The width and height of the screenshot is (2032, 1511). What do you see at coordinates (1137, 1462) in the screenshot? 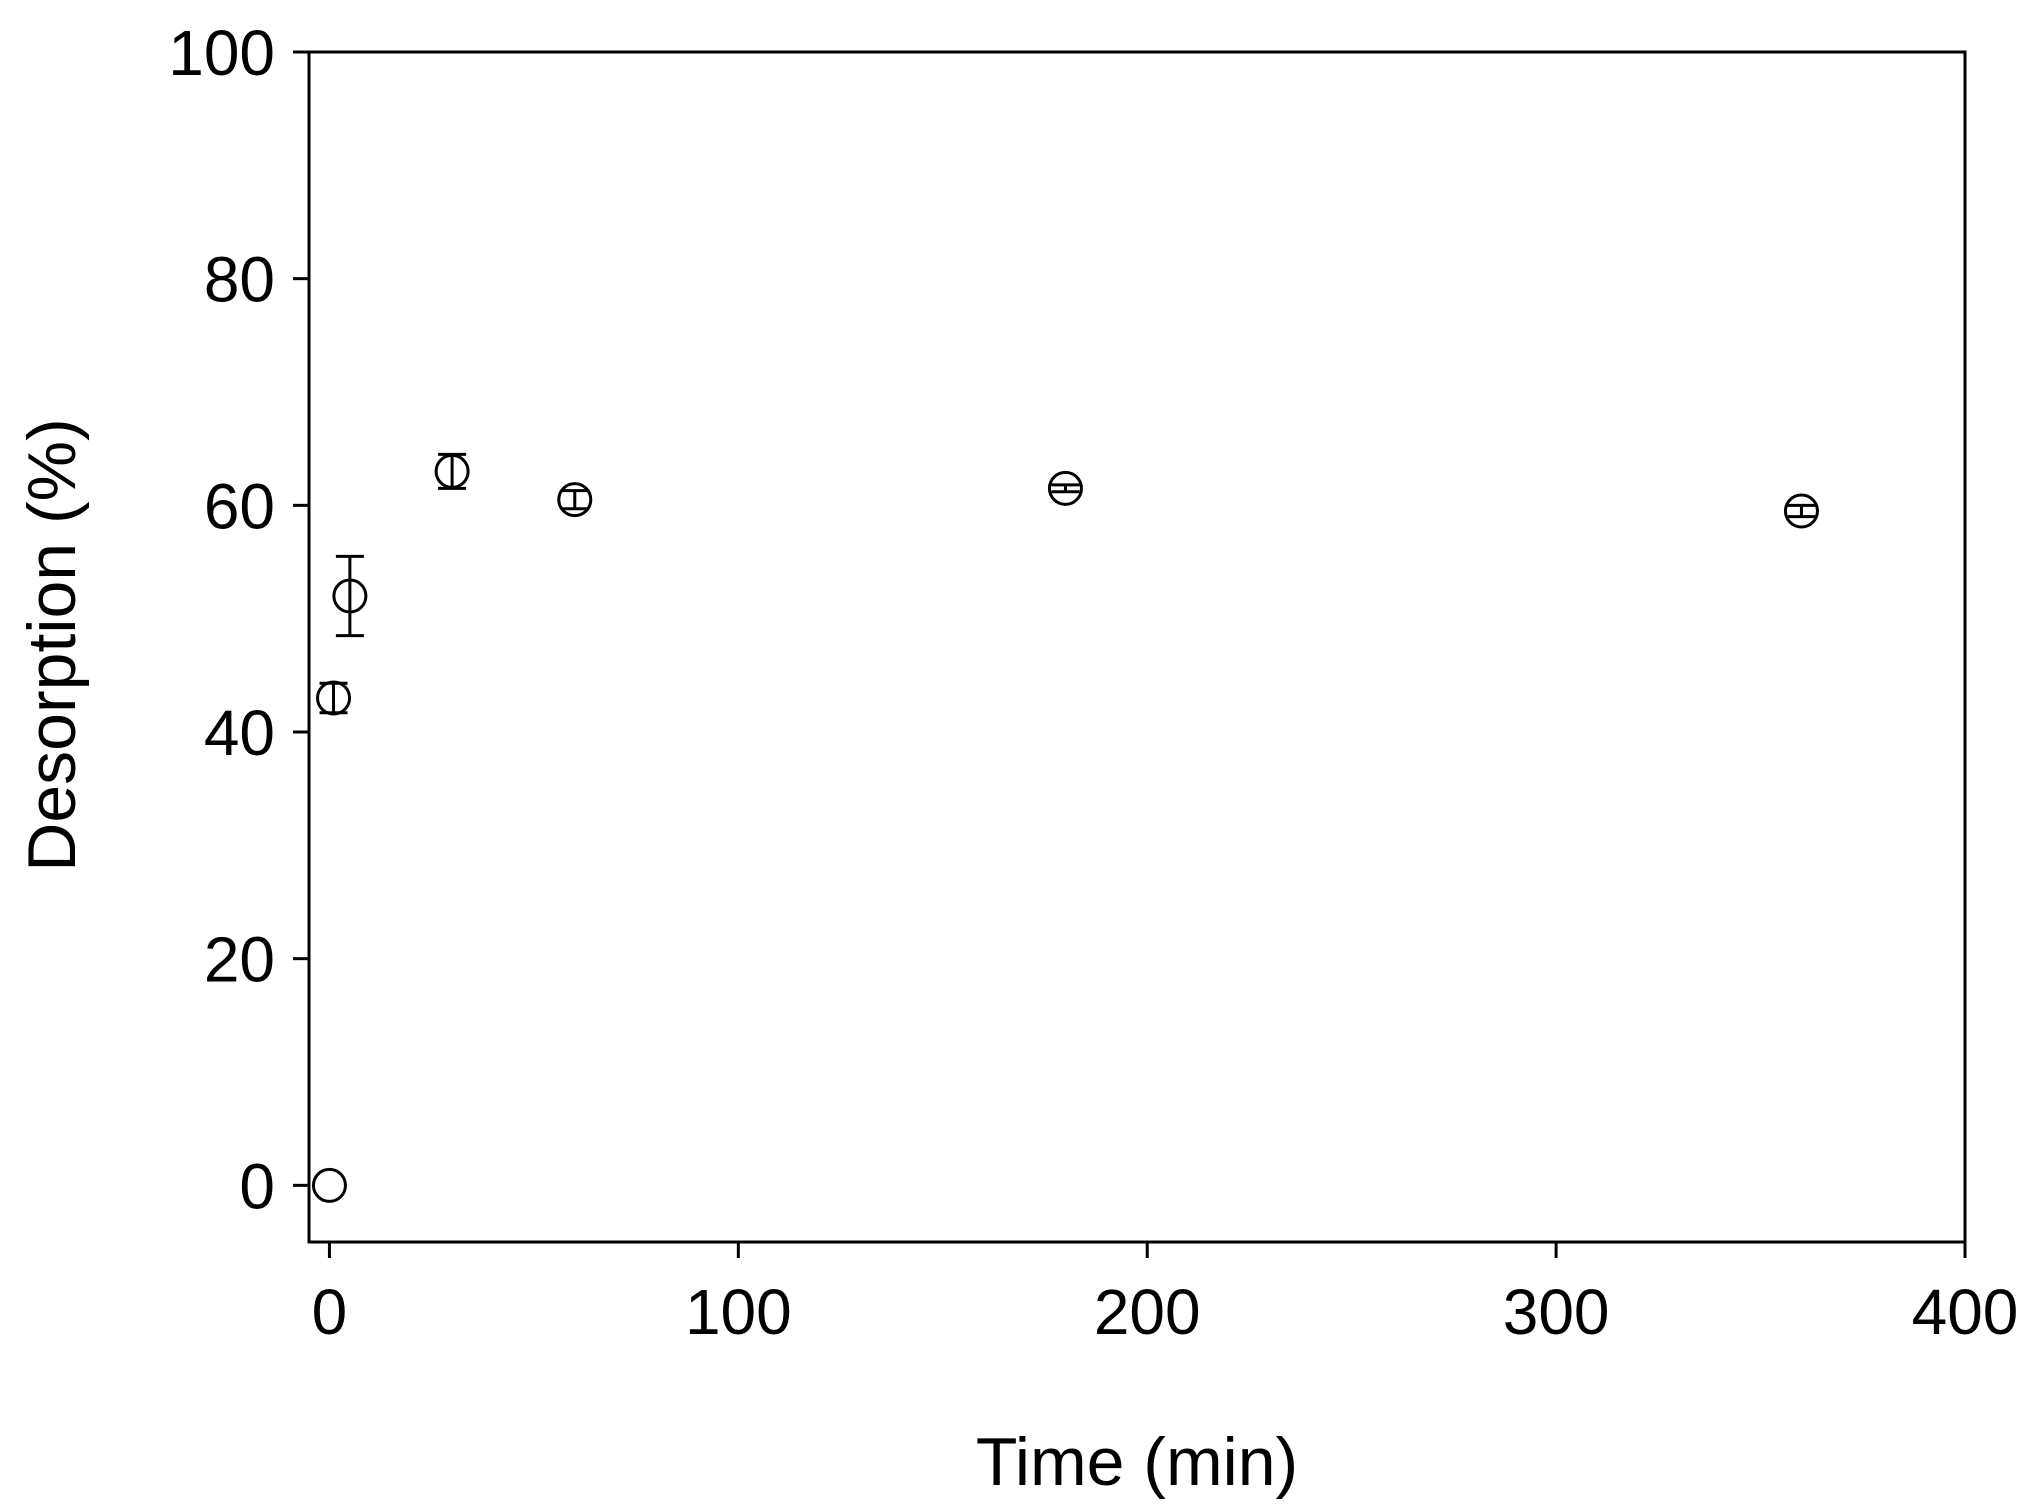
I see `x-axis-label: Time (min)` at bounding box center [1137, 1462].